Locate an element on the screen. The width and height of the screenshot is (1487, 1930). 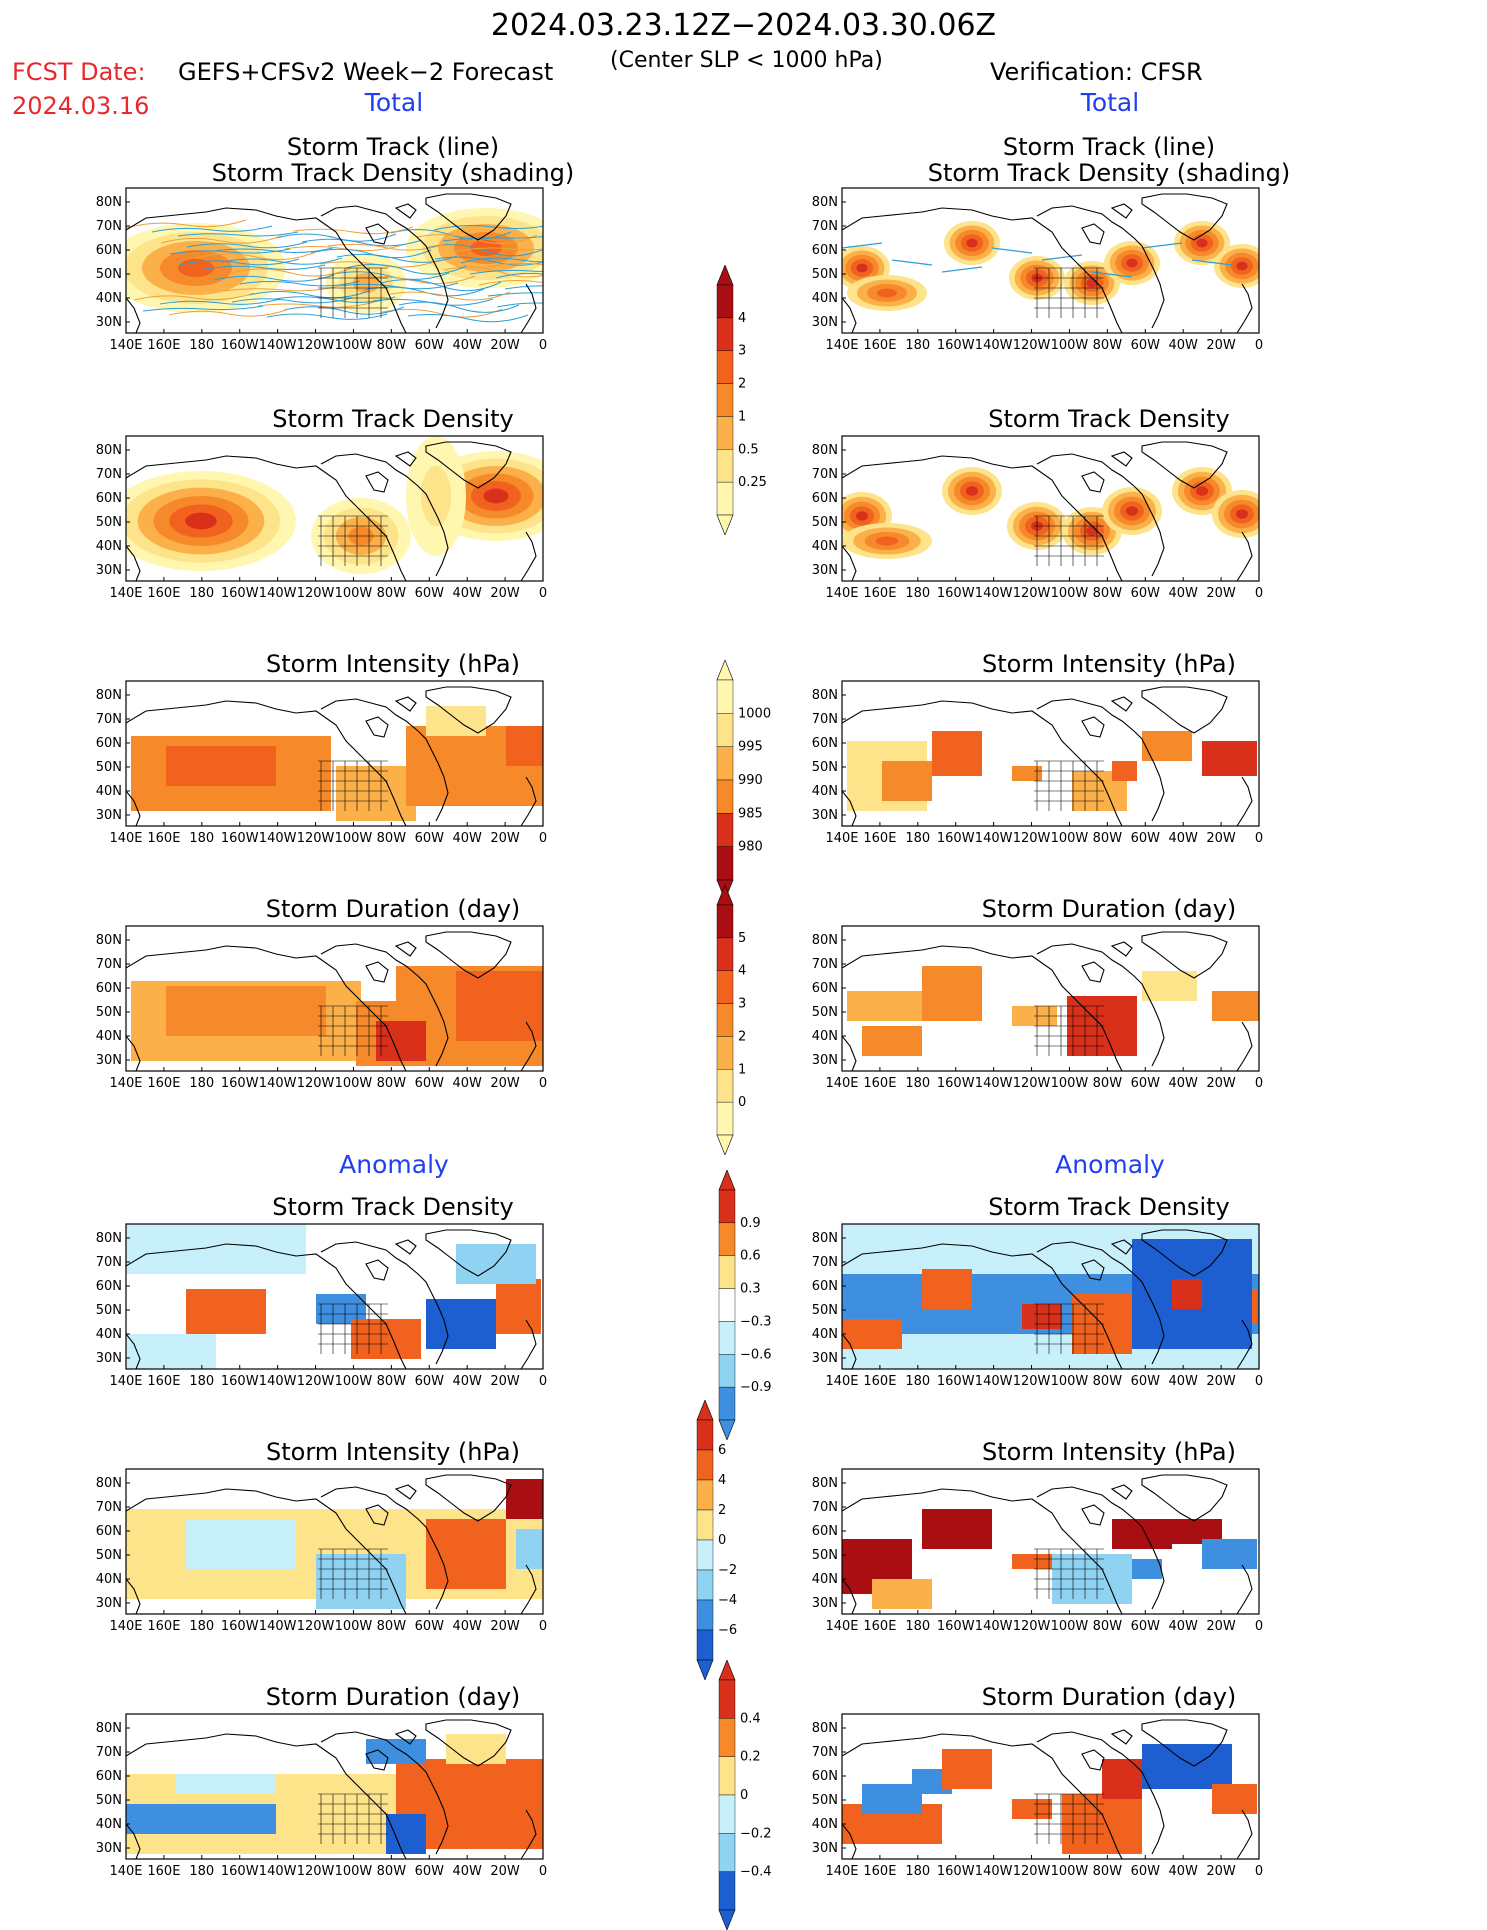
header-title: 2024.03.23.12Z−2024.03.30.06Z is located at coordinates (743, 25).